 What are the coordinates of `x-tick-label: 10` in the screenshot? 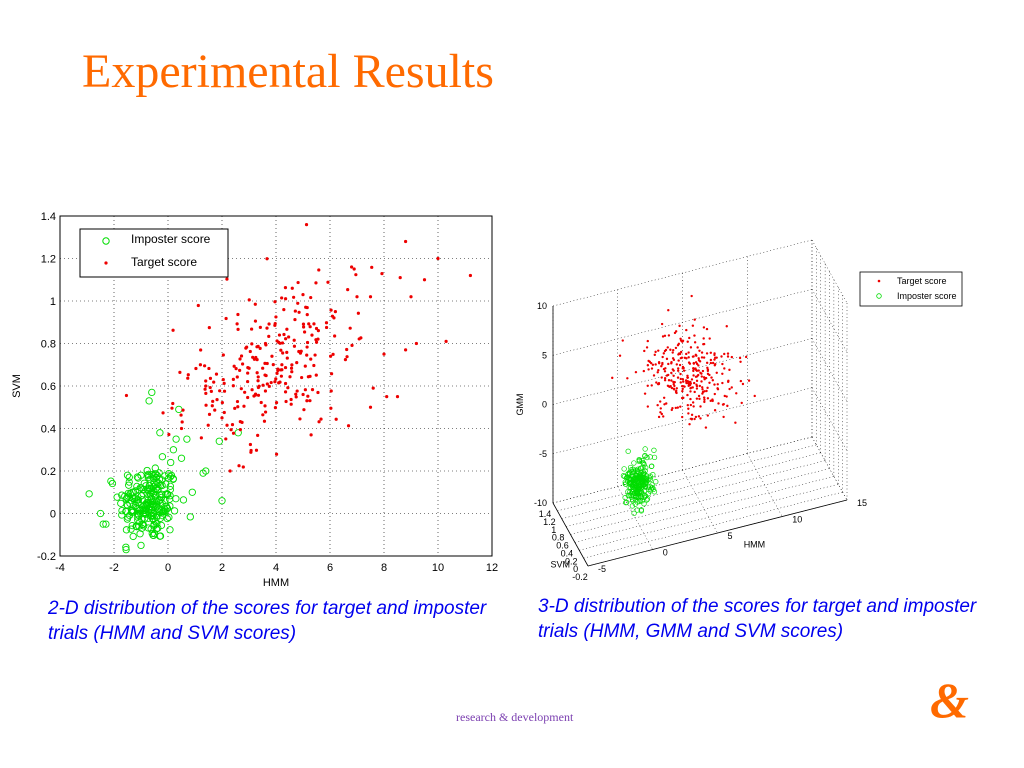 It's located at (438, 568).